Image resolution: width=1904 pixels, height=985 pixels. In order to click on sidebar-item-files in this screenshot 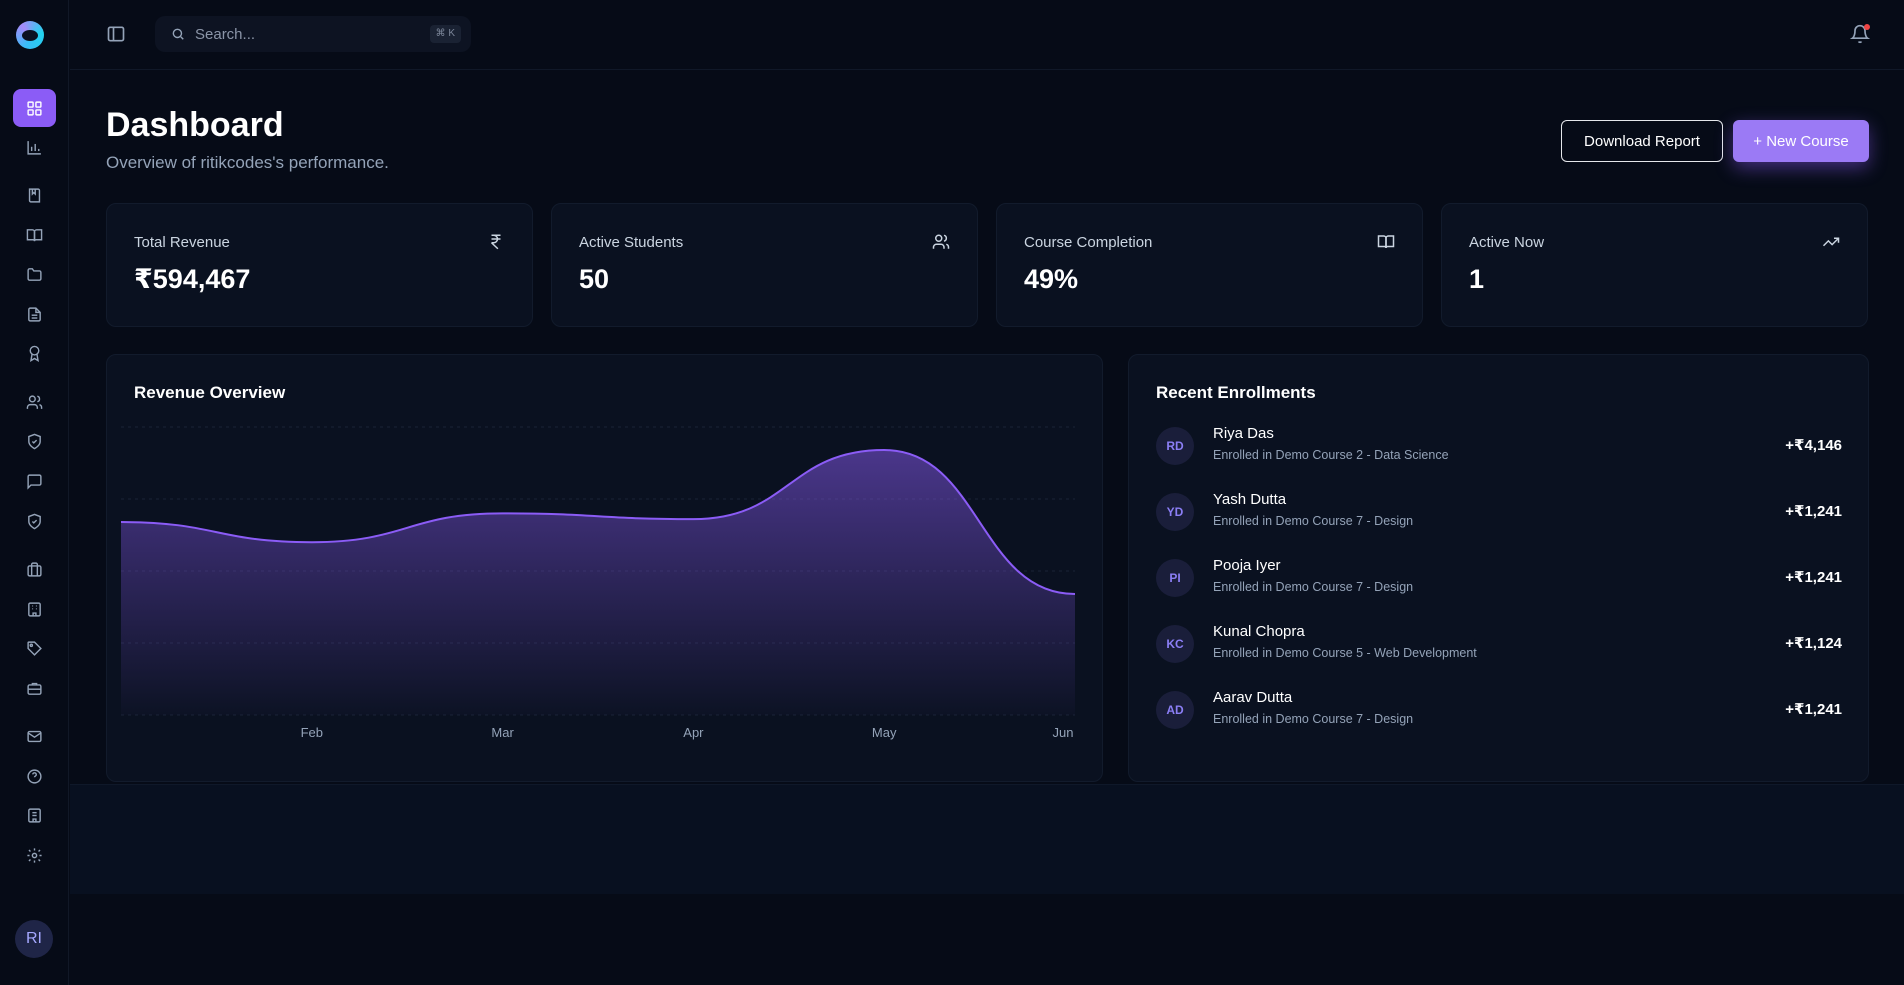, I will do `click(34, 274)`.